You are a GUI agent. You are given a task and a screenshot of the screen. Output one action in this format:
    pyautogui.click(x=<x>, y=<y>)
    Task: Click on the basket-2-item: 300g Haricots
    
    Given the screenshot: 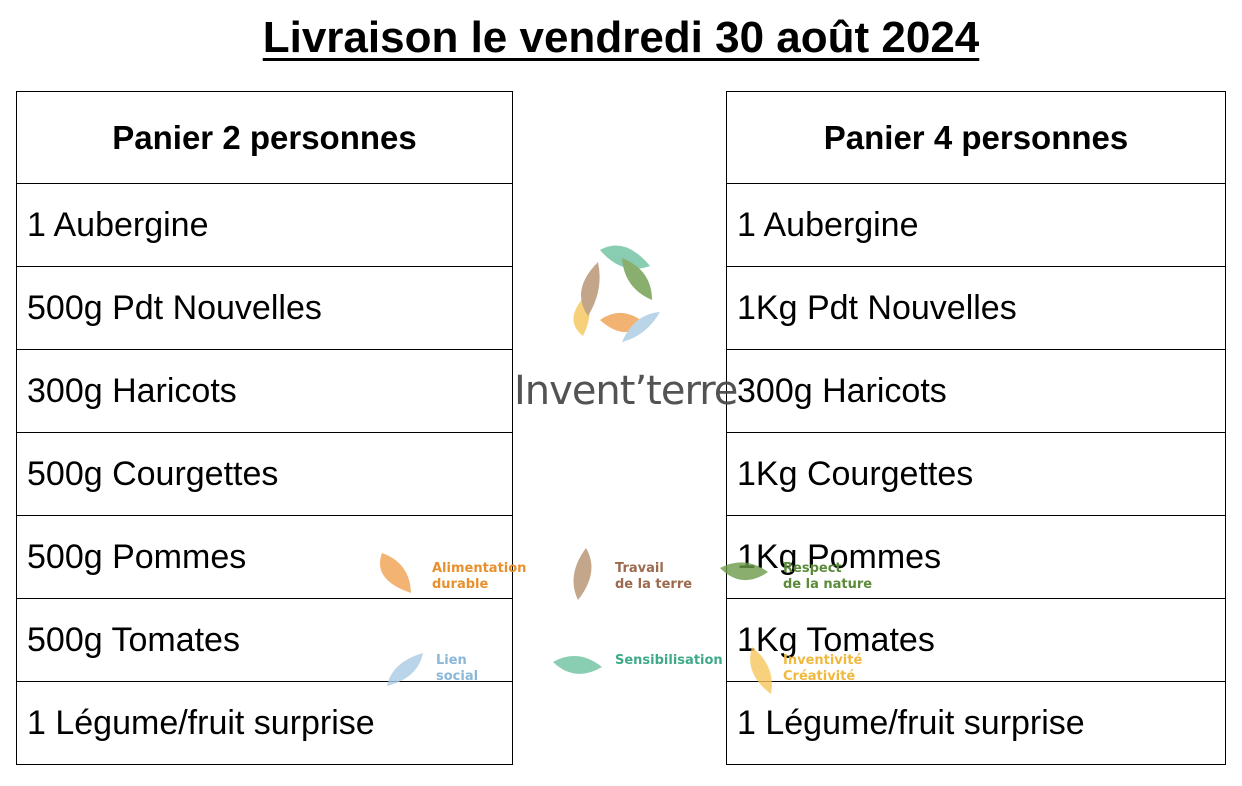 What is the action you would take?
    pyautogui.click(x=264, y=391)
    